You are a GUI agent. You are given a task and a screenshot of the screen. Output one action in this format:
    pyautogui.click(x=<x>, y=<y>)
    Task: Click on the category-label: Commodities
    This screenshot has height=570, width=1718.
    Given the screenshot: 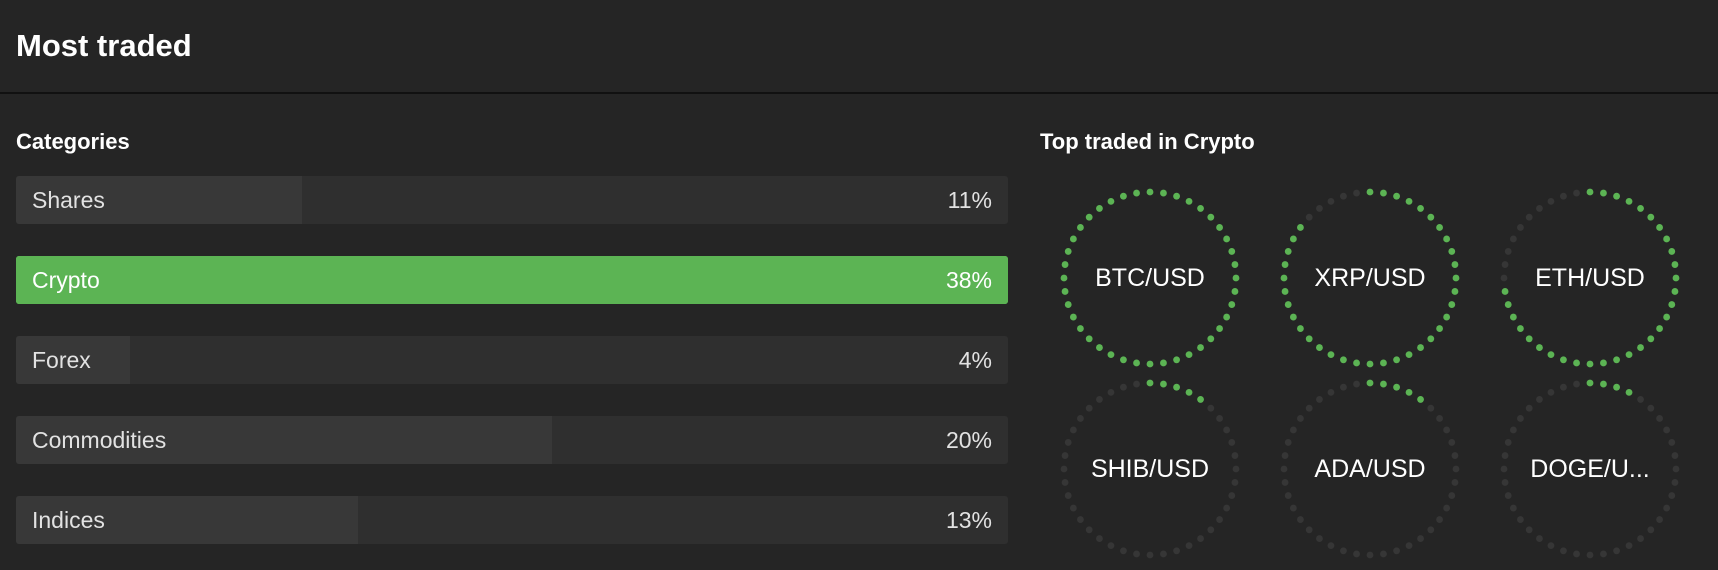 What is the action you would take?
    pyautogui.click(x=99, y=440)
    